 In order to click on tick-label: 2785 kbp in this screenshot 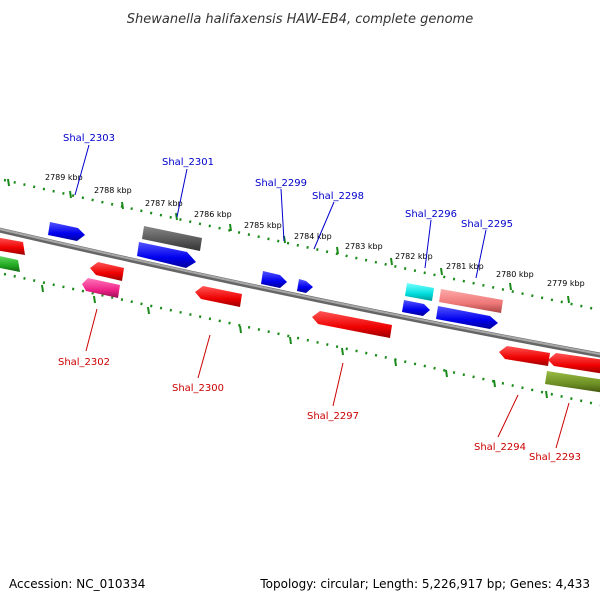, I will do `click(263, 225)`.